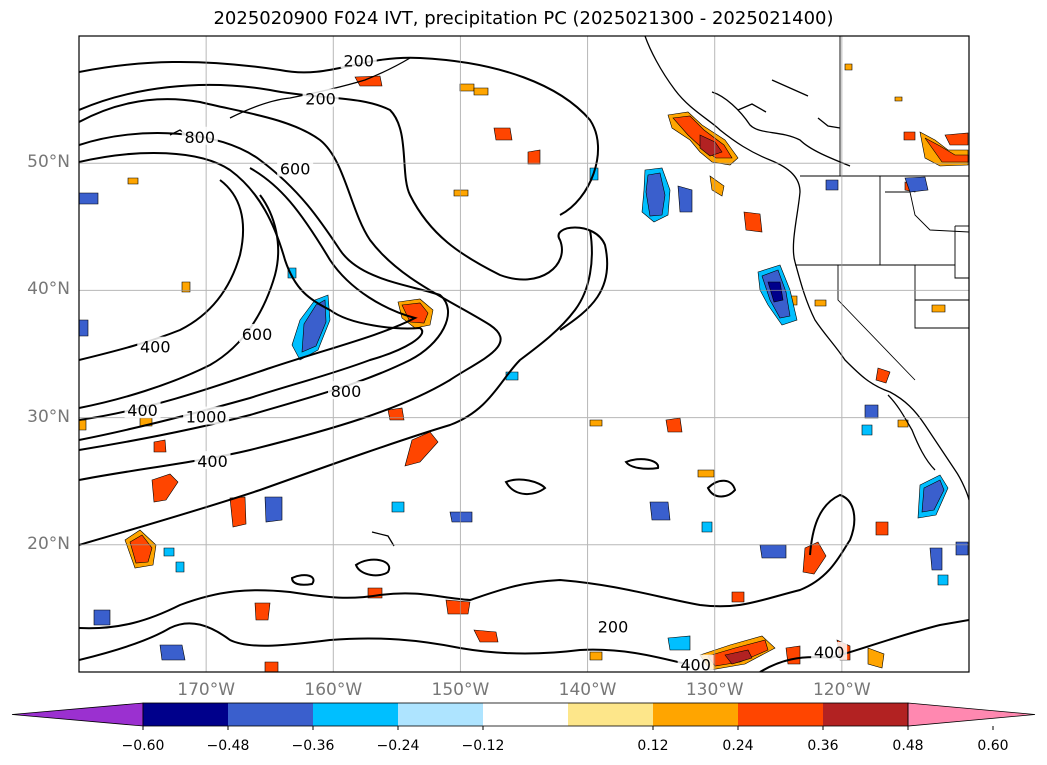  Describe the element at coordinates (48, 162) in the screenshot. I see `lat-tick-label: 50°N` at that location.